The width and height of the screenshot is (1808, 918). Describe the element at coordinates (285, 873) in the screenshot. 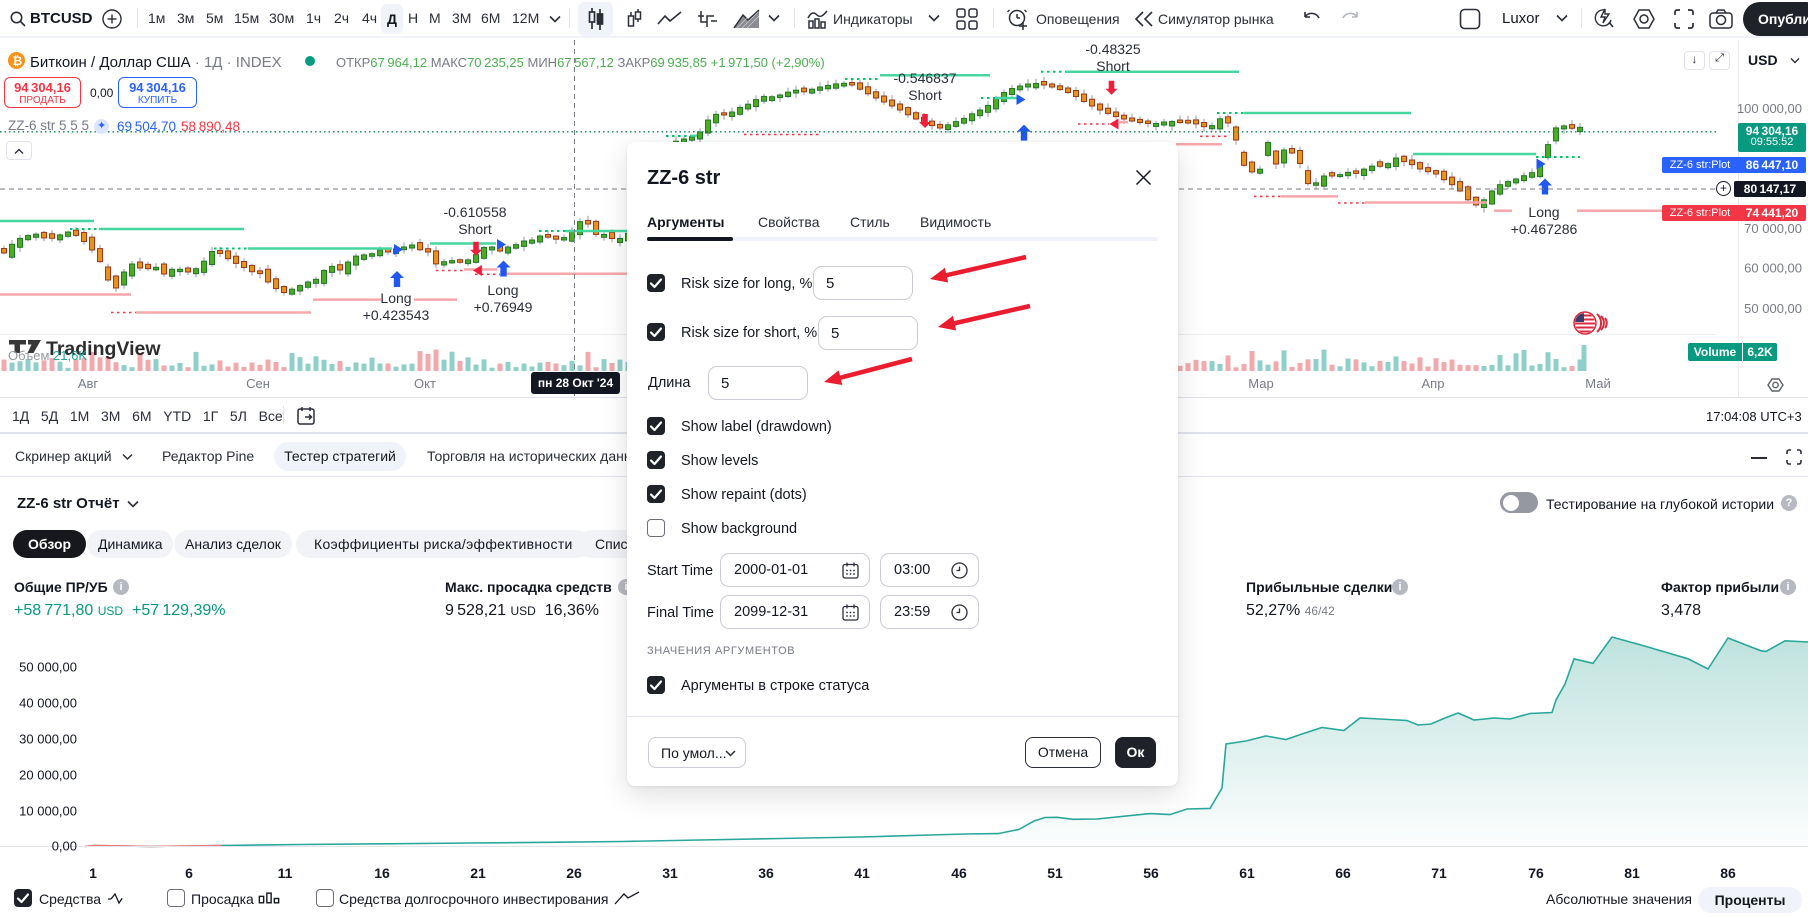

I see `svg-text: 11` at that location.